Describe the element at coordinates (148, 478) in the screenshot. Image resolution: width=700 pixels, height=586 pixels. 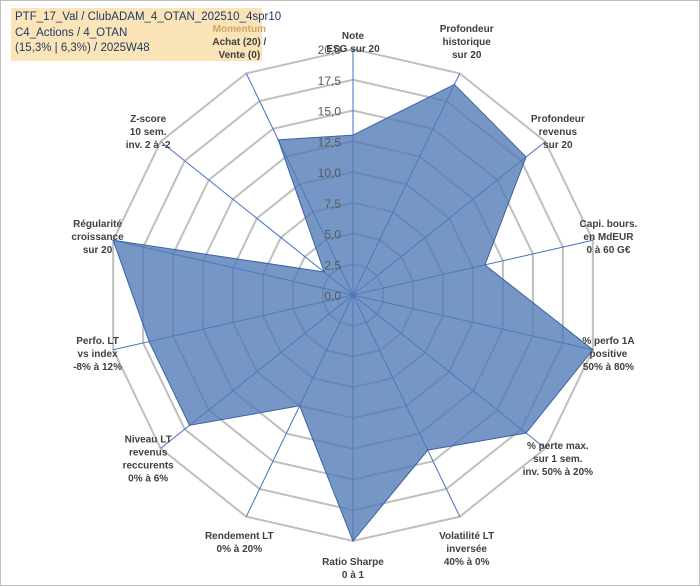
I see `axis-label-line: 0% à 6%` at that location.